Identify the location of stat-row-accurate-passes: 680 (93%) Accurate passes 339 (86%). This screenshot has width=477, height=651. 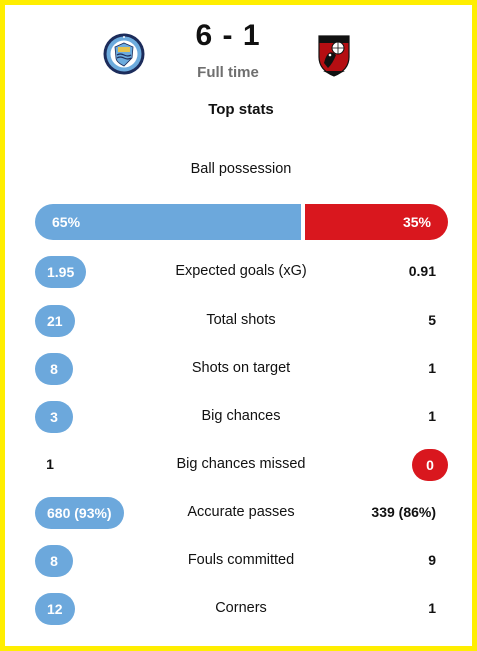
(238, 513).